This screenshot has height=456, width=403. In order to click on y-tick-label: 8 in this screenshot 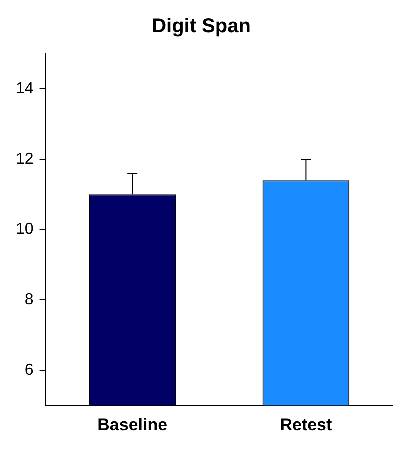, I will do `click(29, 300)`.